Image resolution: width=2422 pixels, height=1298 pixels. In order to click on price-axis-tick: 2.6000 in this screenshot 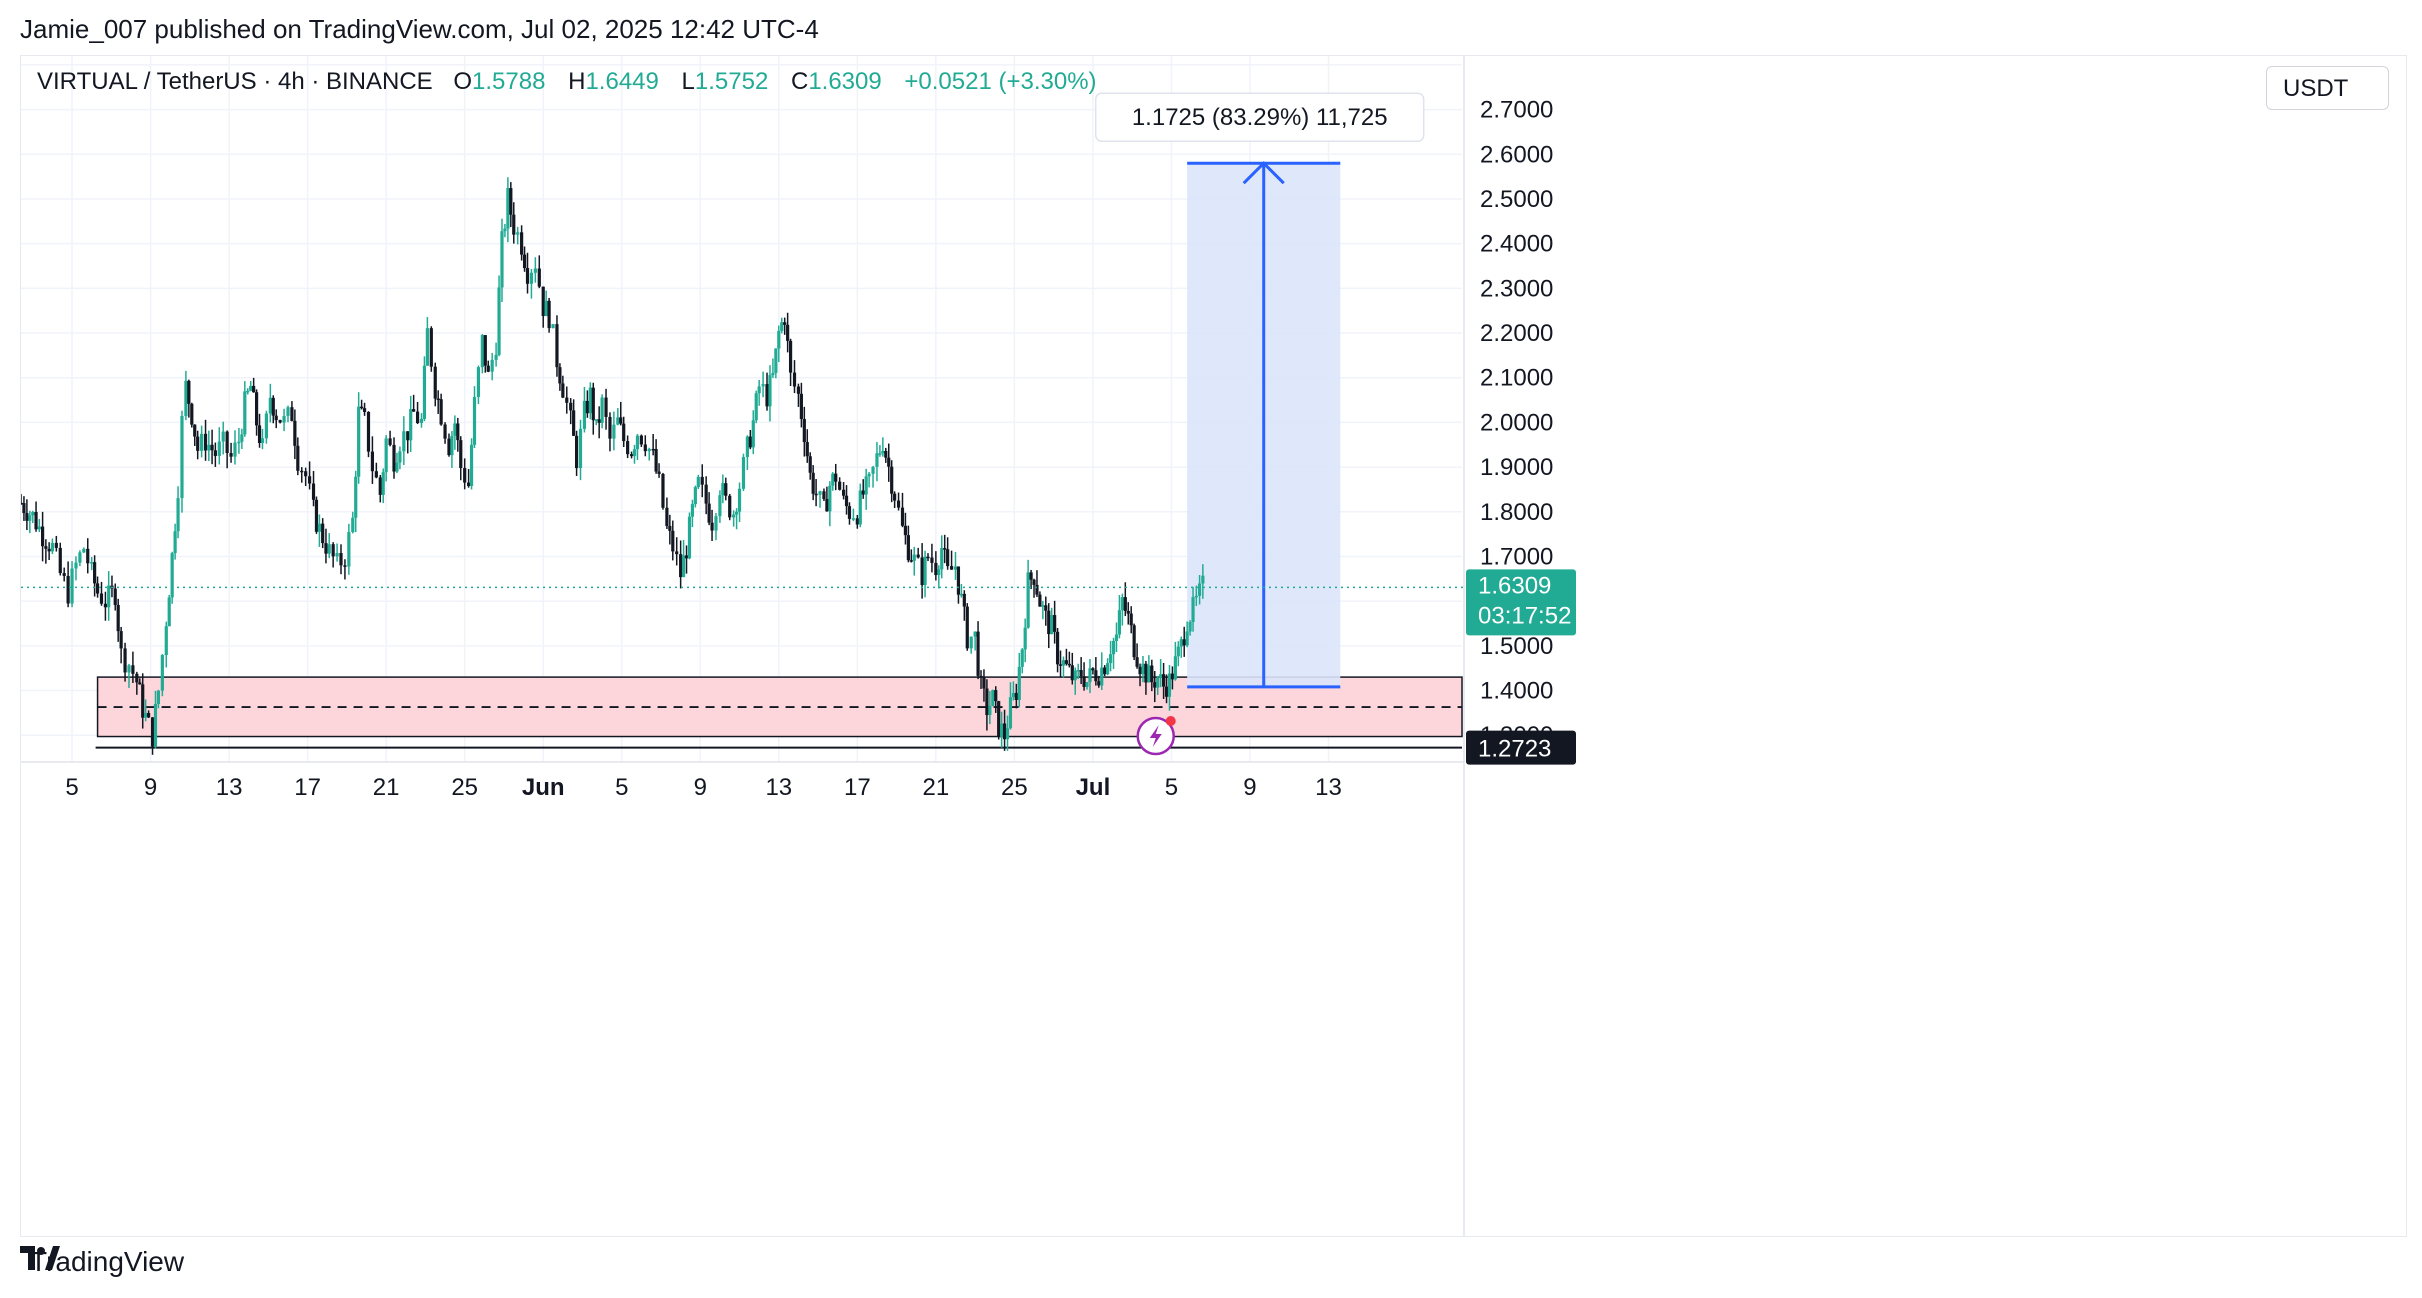, I will do `click(1516, 154)`.